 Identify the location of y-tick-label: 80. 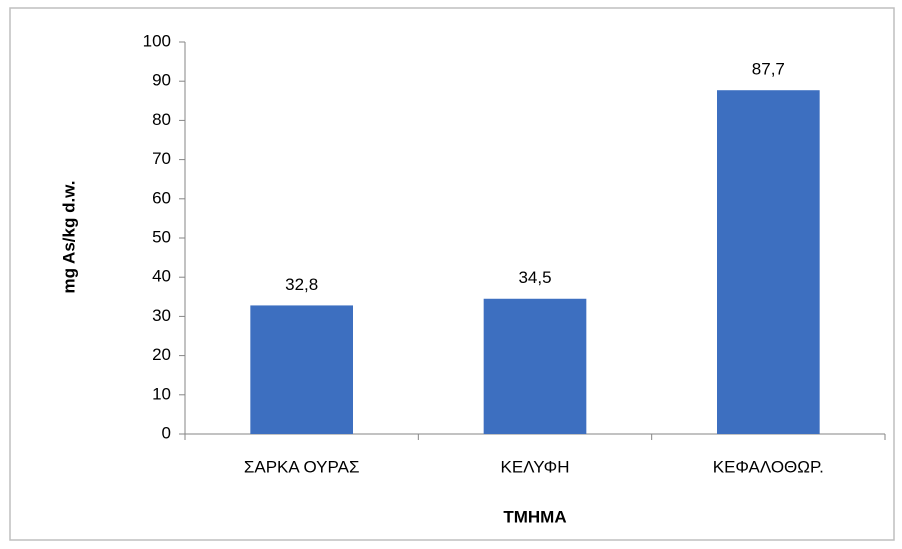
(161, 119).